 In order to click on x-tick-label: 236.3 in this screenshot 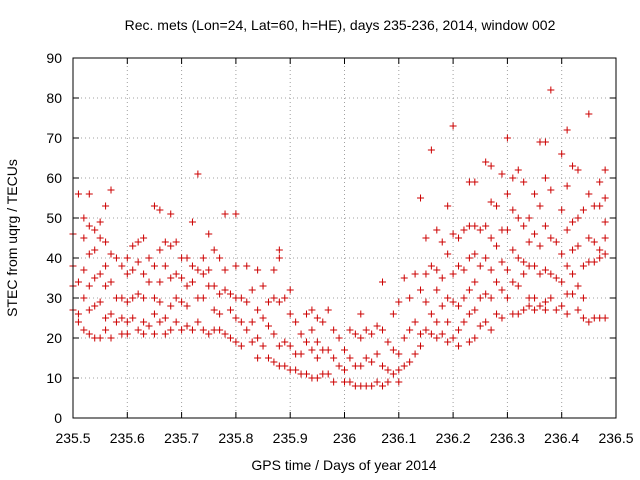, I will do `click(507, 438)`.